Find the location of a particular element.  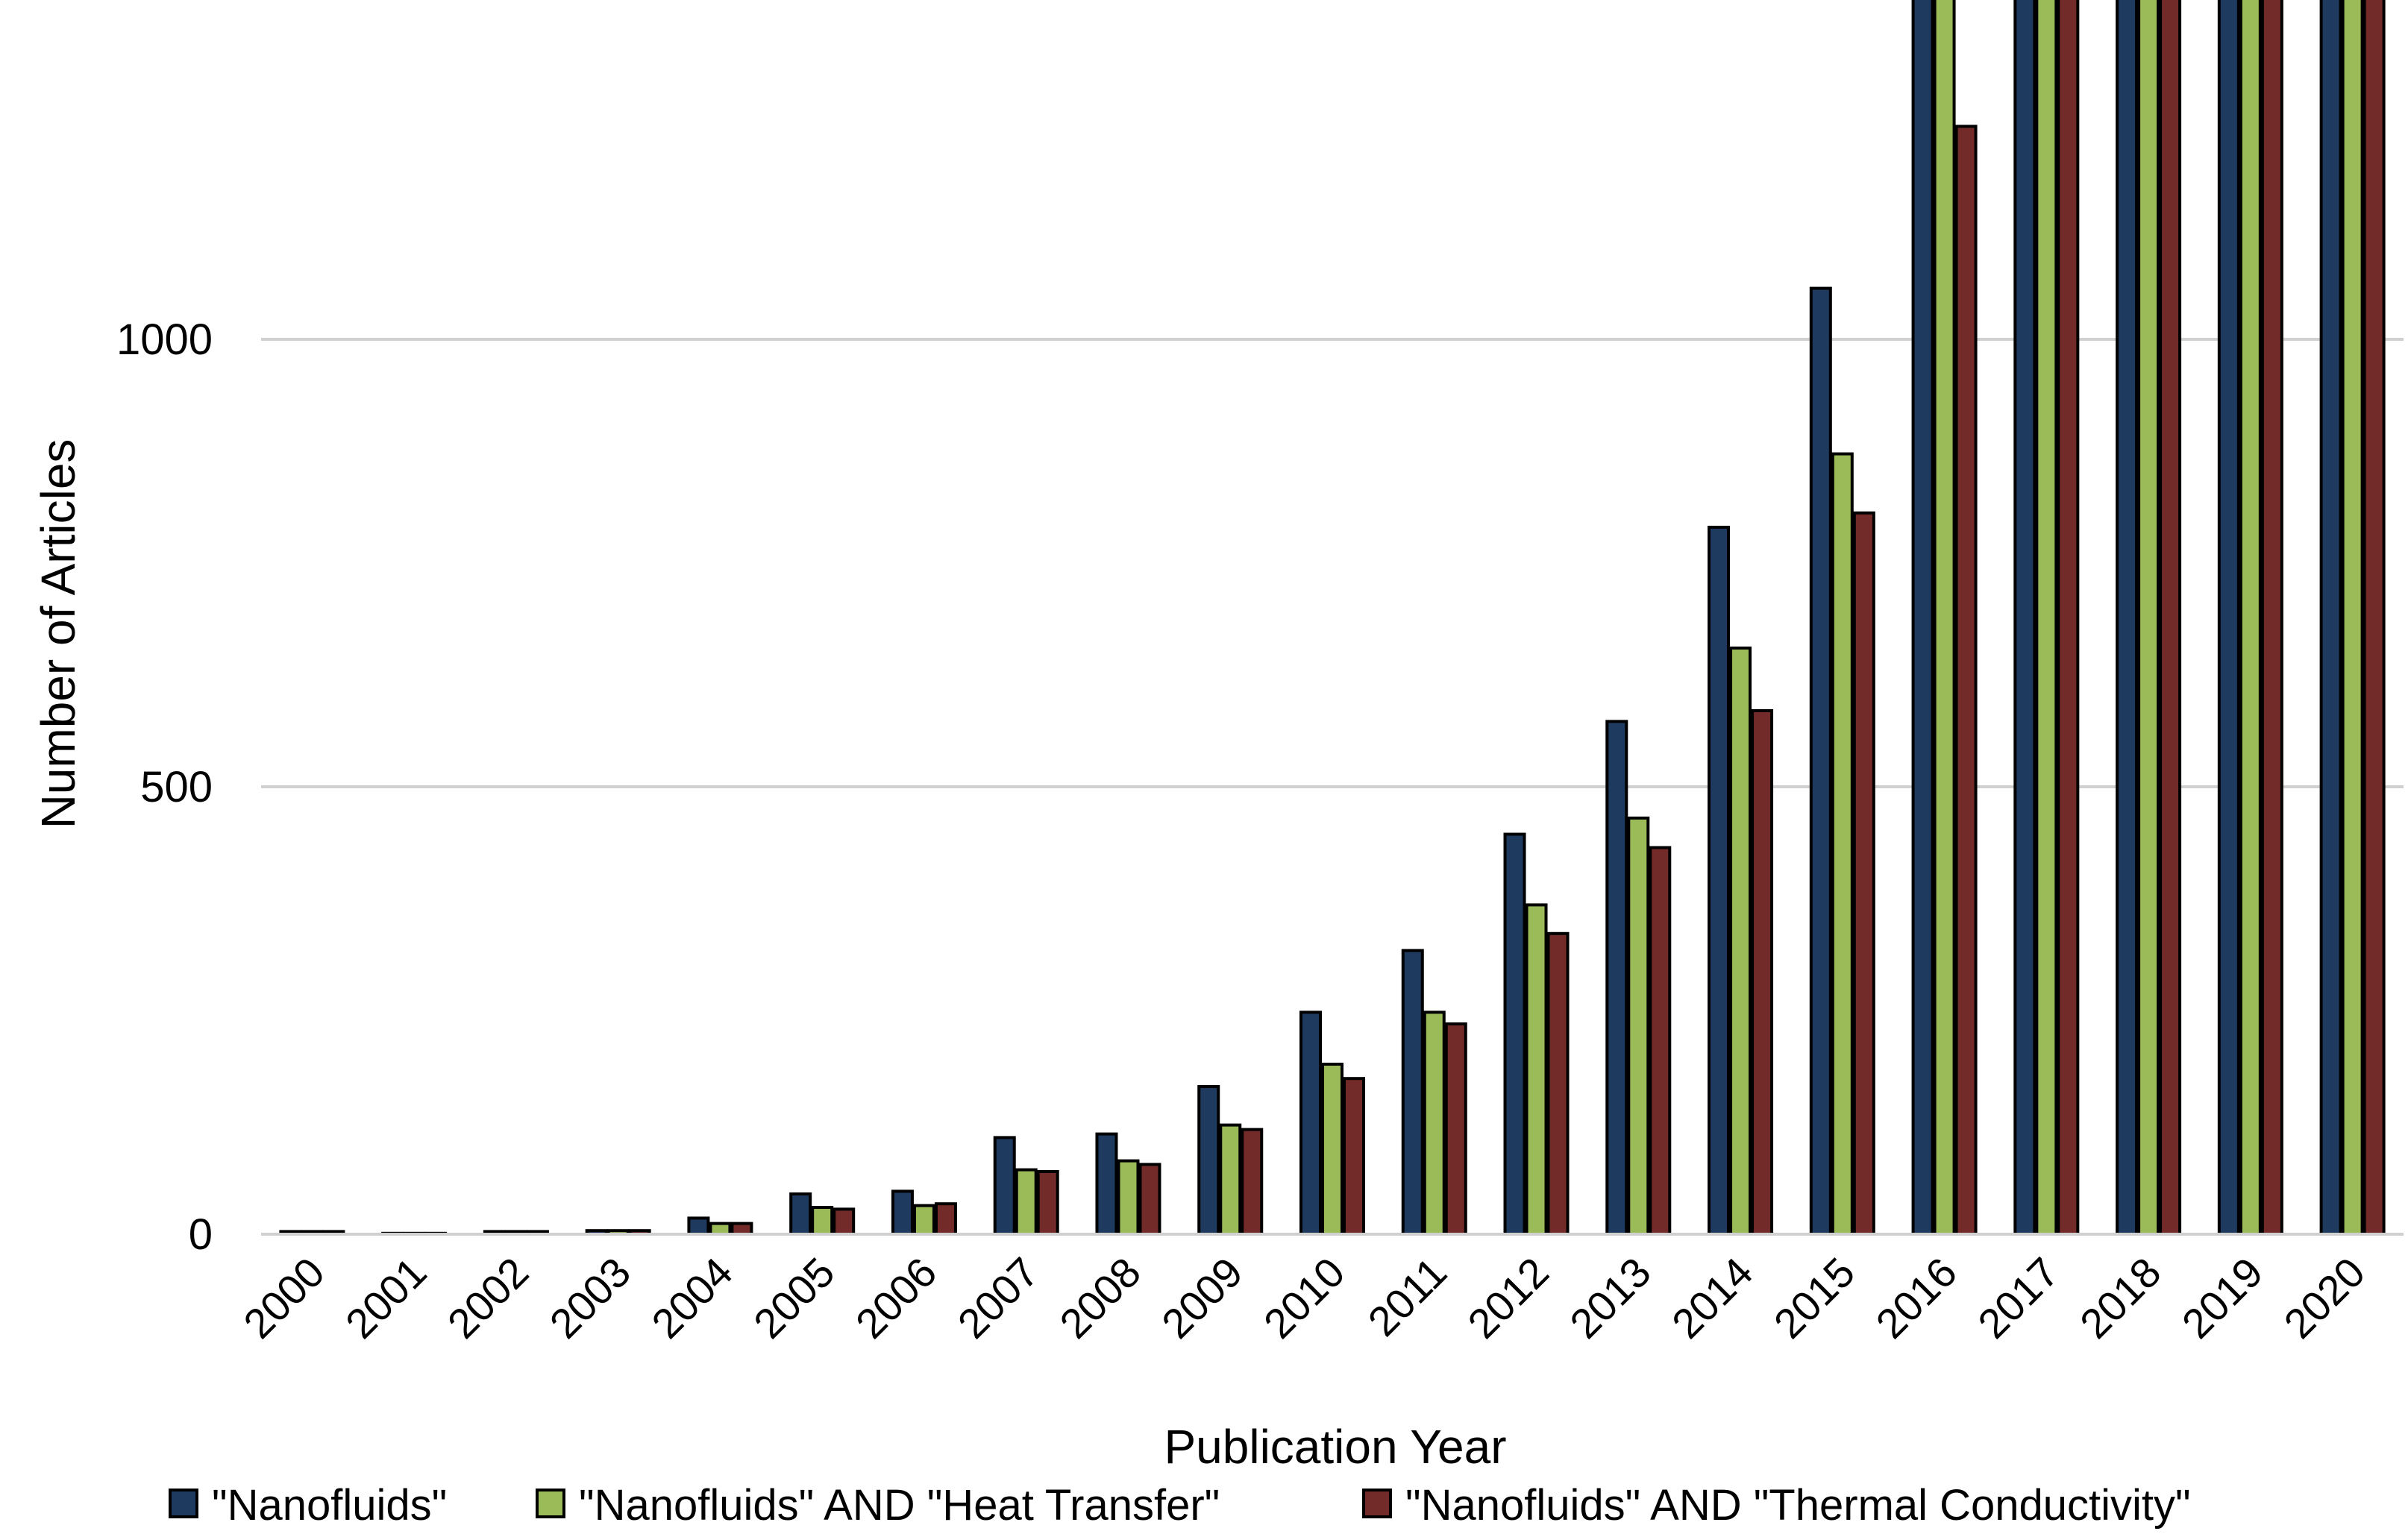

legend-label: "Nanofluids" AND "Heat Transfer" is located at coordinates (900, 1506).